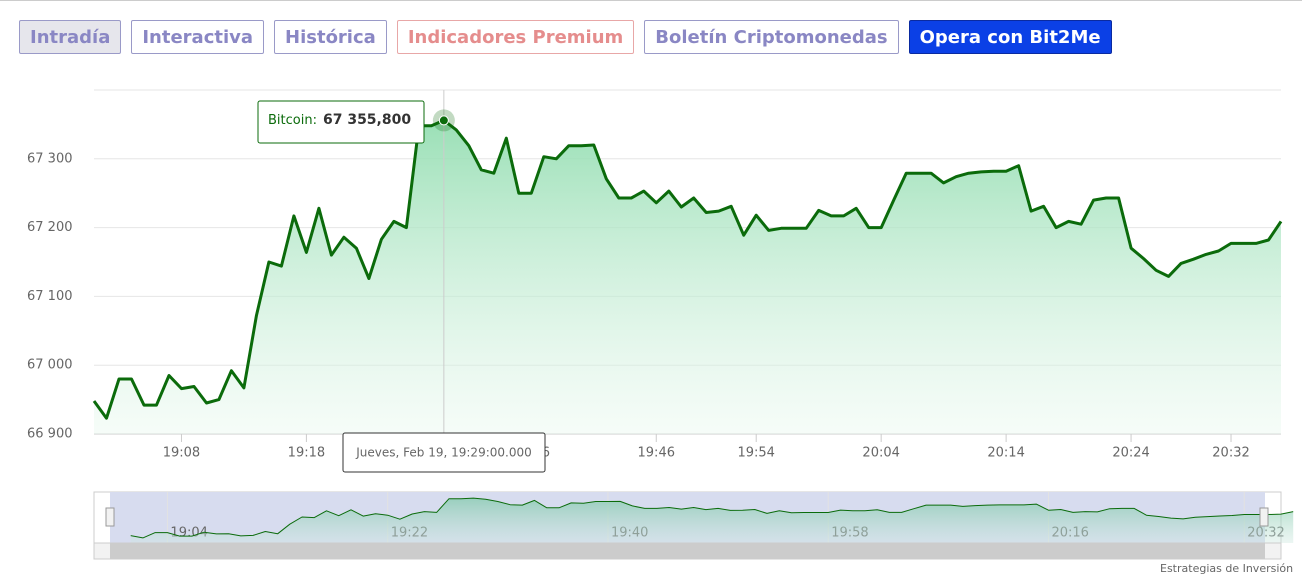 This screenshot has width=1302, height=583. Describe the element at coordinates (1230, 453) in the screenshot. I see `x-tick-label: 20:32` at that location.